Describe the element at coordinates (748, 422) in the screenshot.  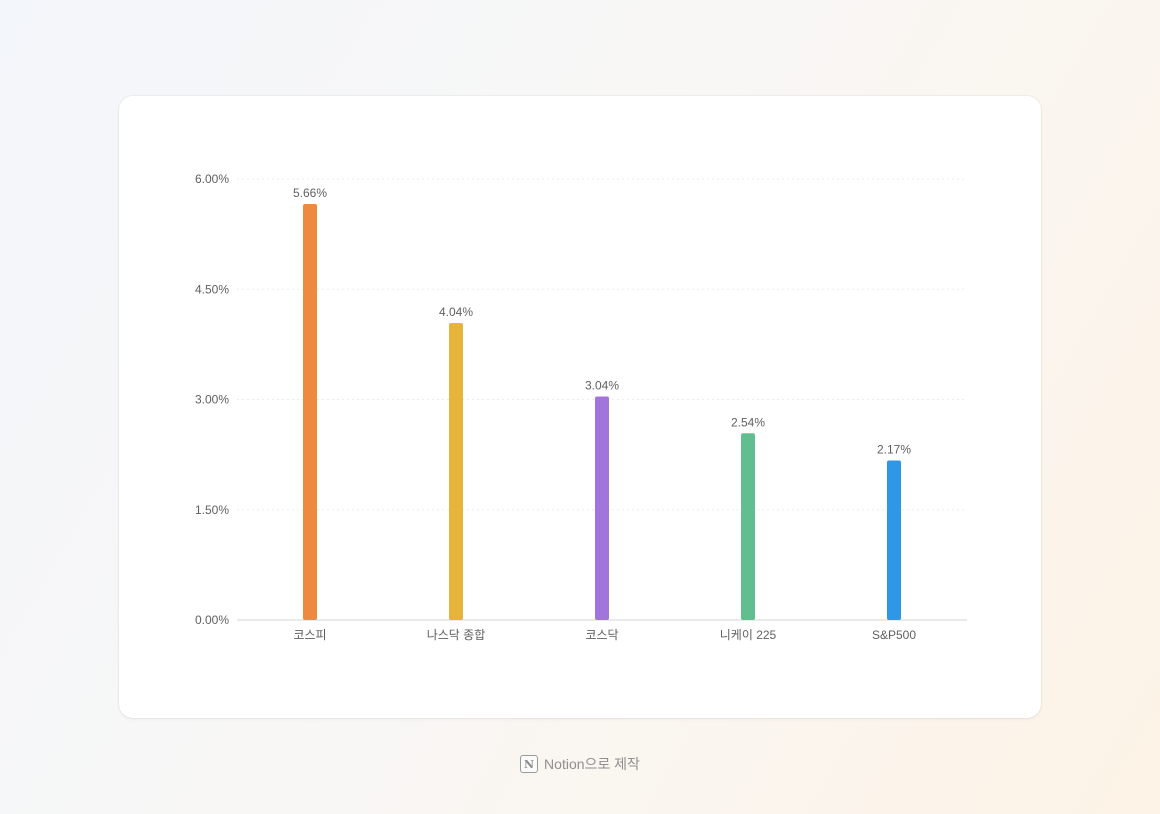
I see `bar-value-label: 2.54%` at that location.